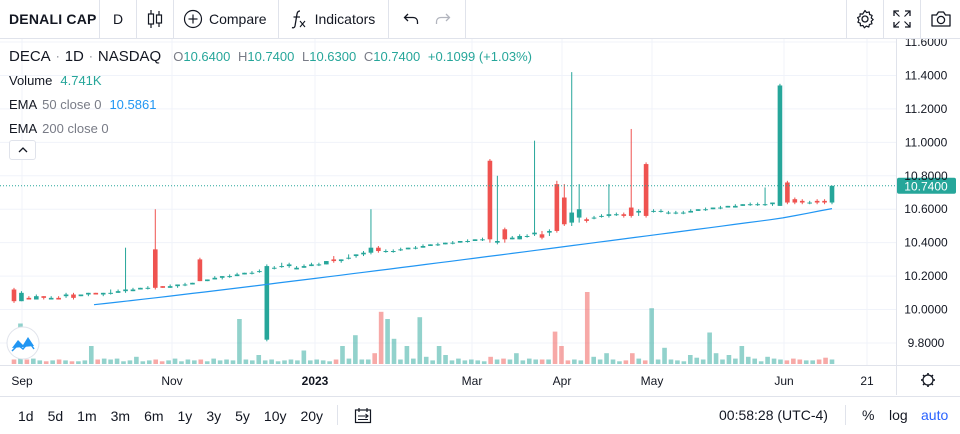  Describe the element at coordinates (411, 19) in the screenshot. I see `undo-icon` at that location.